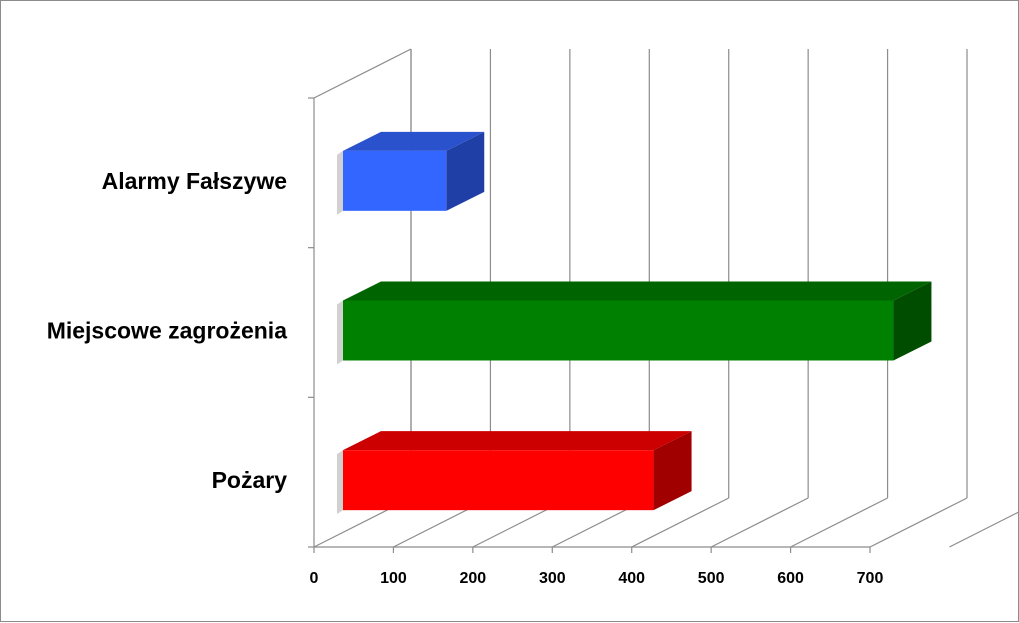 Image resolution: width=1019 pixels, height=623 pixels. What do you see at coordinates (393, 578) in the screenshot?
I see `x-tick-label: 100` at bounding box center [393, 578].